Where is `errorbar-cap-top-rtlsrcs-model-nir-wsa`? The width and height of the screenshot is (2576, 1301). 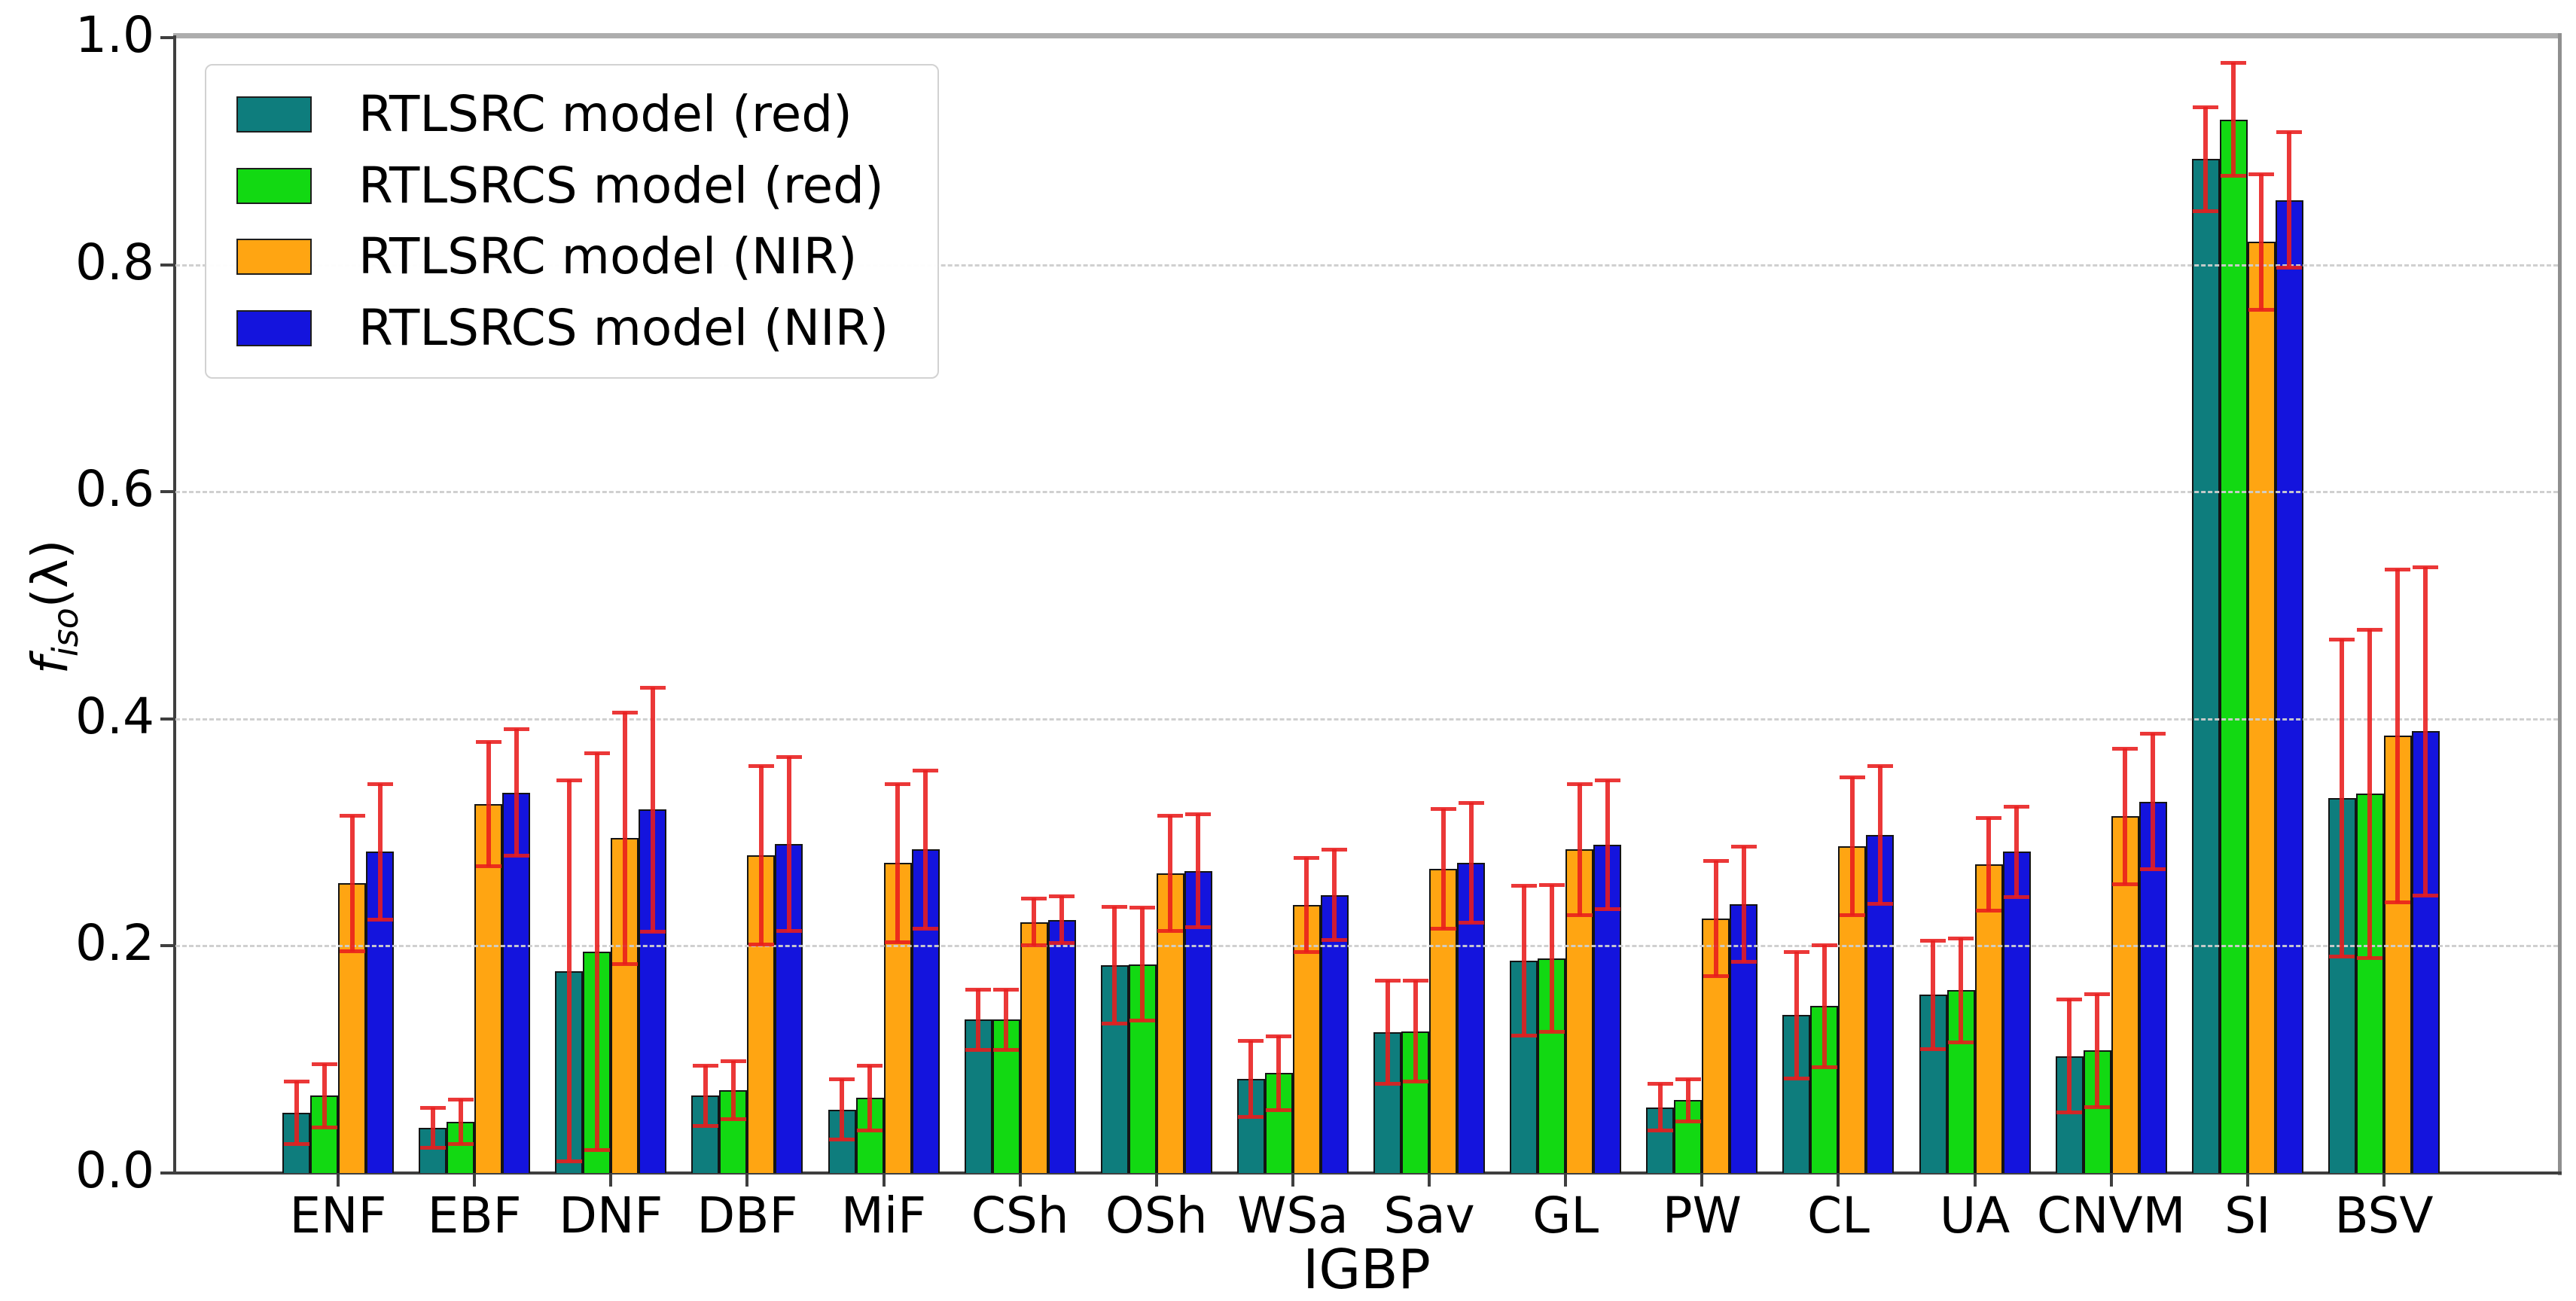
errorbar-cap-top-rtlsrcs-model-nir-wsa is located at coordinates (1335, 850).